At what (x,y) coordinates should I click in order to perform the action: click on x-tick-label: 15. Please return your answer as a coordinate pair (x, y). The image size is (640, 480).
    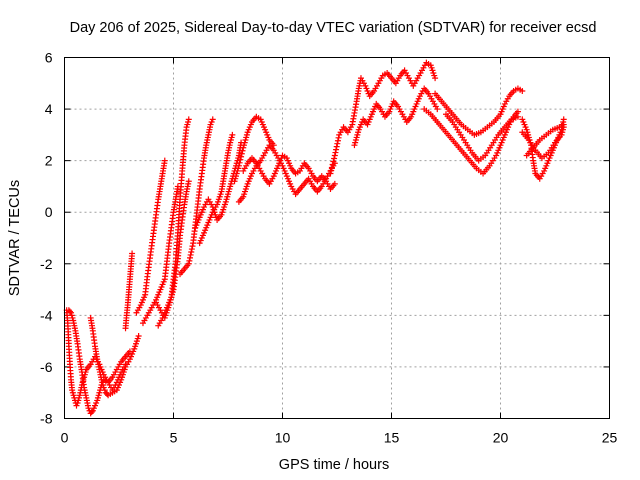
    Looking at the image, I should click on (392, 438).